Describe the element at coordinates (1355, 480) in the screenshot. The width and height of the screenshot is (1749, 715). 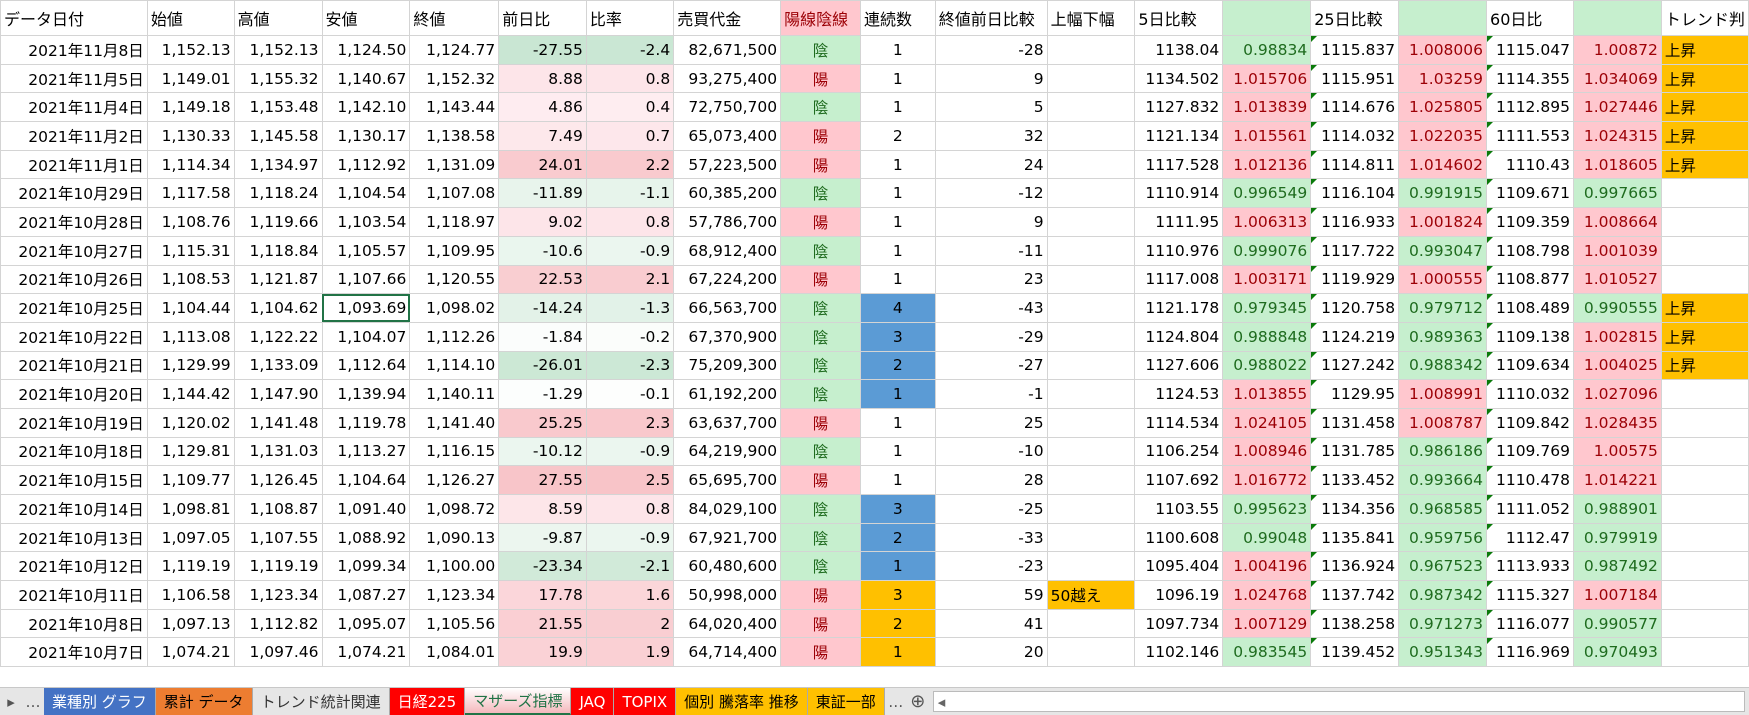
I see `cell-col-14: 1133.452` at that location.